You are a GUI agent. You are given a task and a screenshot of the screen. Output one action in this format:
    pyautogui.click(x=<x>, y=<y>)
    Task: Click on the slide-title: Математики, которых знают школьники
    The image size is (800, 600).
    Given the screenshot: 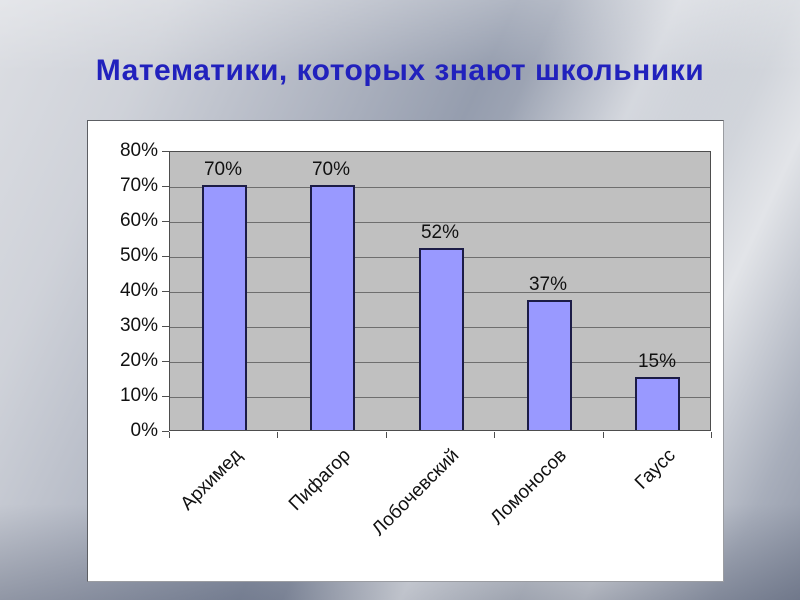 What is the action you would take?
    pyautogui.click(x=400, y=70)
    